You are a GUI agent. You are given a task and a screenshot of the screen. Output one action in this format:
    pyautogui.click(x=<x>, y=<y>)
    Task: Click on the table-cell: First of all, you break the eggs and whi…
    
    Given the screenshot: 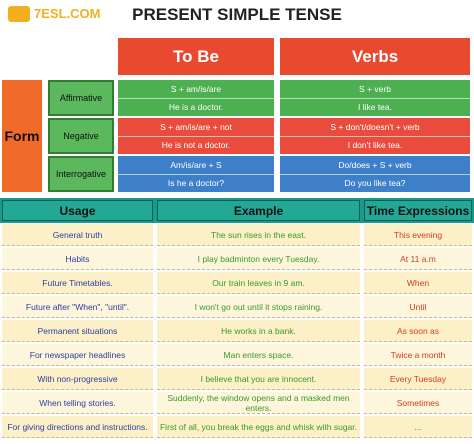 What is the action you would take?
    pyautogui.click(x=258, y=427)
    